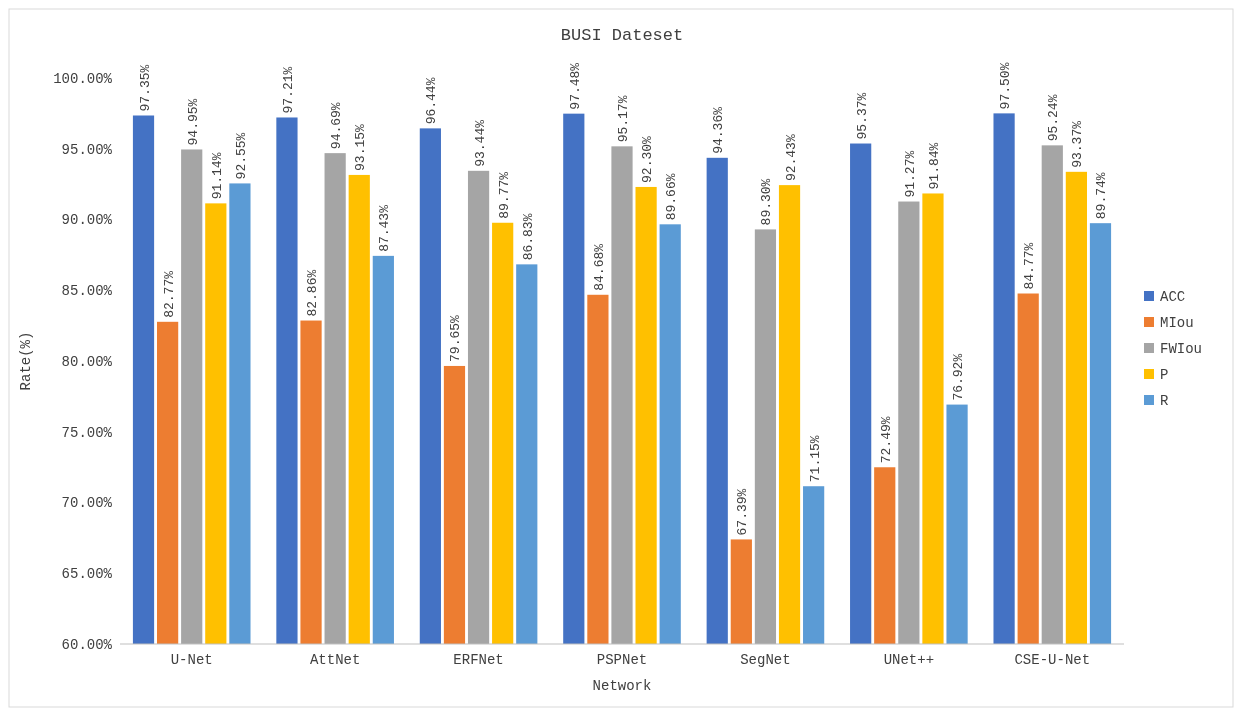 This screenshot has height=719, width=1242. I want to click on data-label: 82.86%, so click(313, 293).